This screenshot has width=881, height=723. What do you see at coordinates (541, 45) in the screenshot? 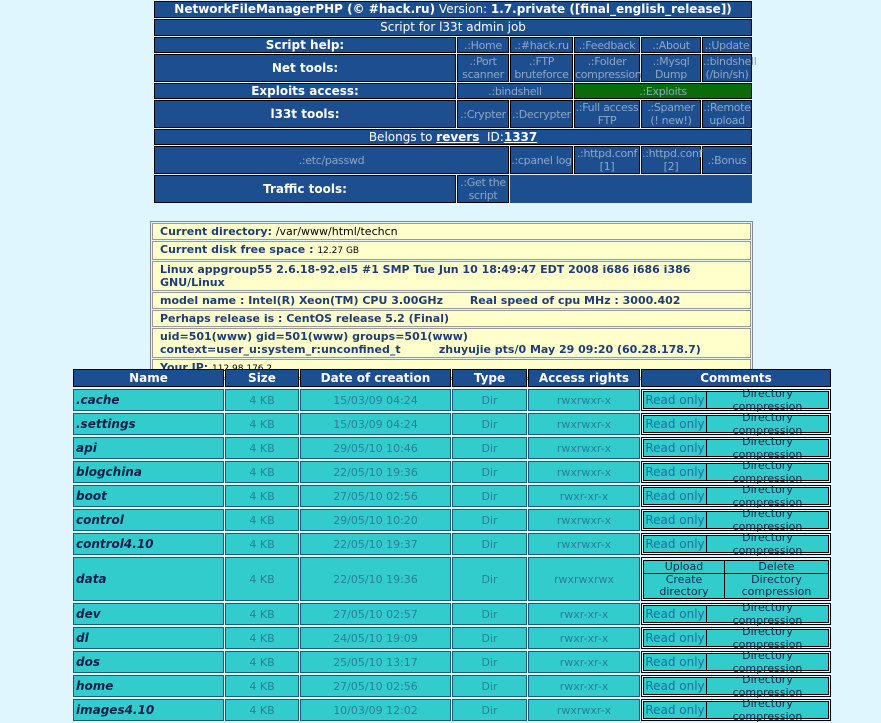
I see `link-hackru: .:#hack.ru` at bounding box center [541, 45].